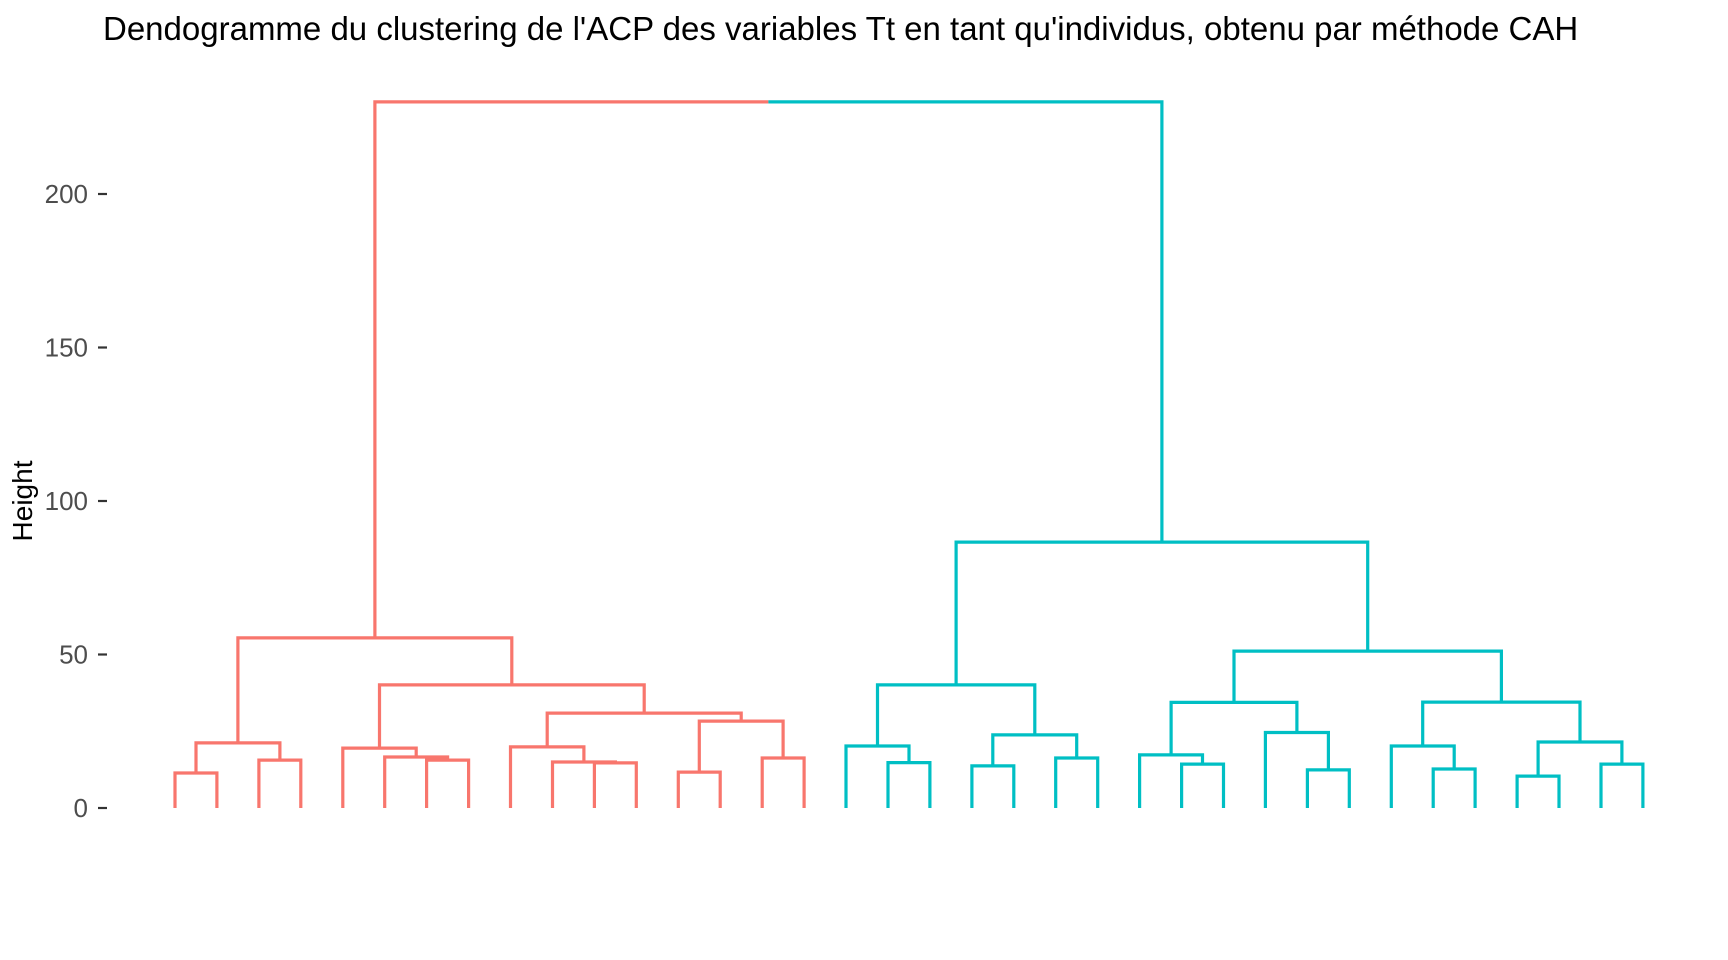 The width and height of the screenshot is (1728, 960). What do you see at coordinates (22, 500) in the screenshot?
I see `y-axis-title: Height` at bounding box center [22, 500].